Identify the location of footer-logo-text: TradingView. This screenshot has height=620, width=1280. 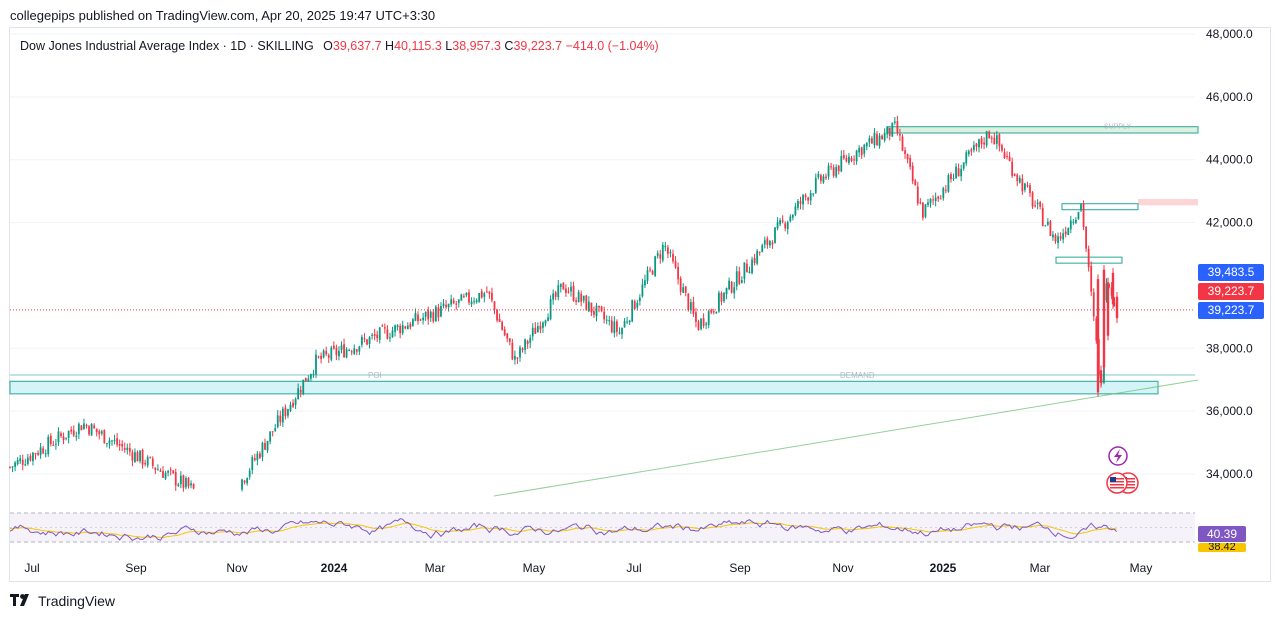
(77, 601).